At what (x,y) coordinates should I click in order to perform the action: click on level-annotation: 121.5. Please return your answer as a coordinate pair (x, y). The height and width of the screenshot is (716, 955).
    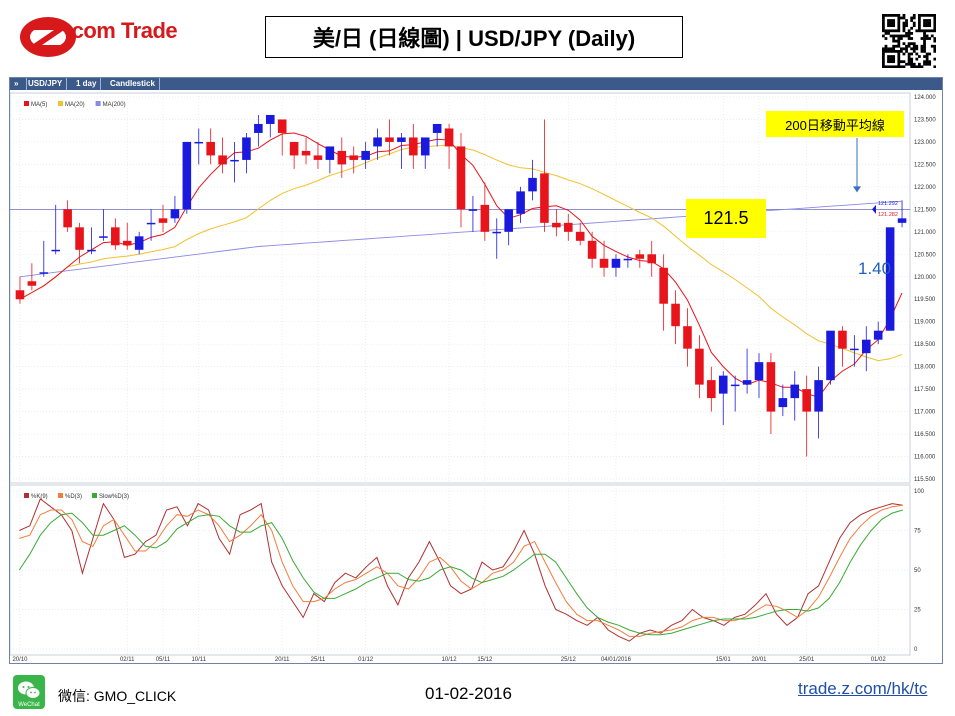
    Looking at the image, I should click on (726, 218).